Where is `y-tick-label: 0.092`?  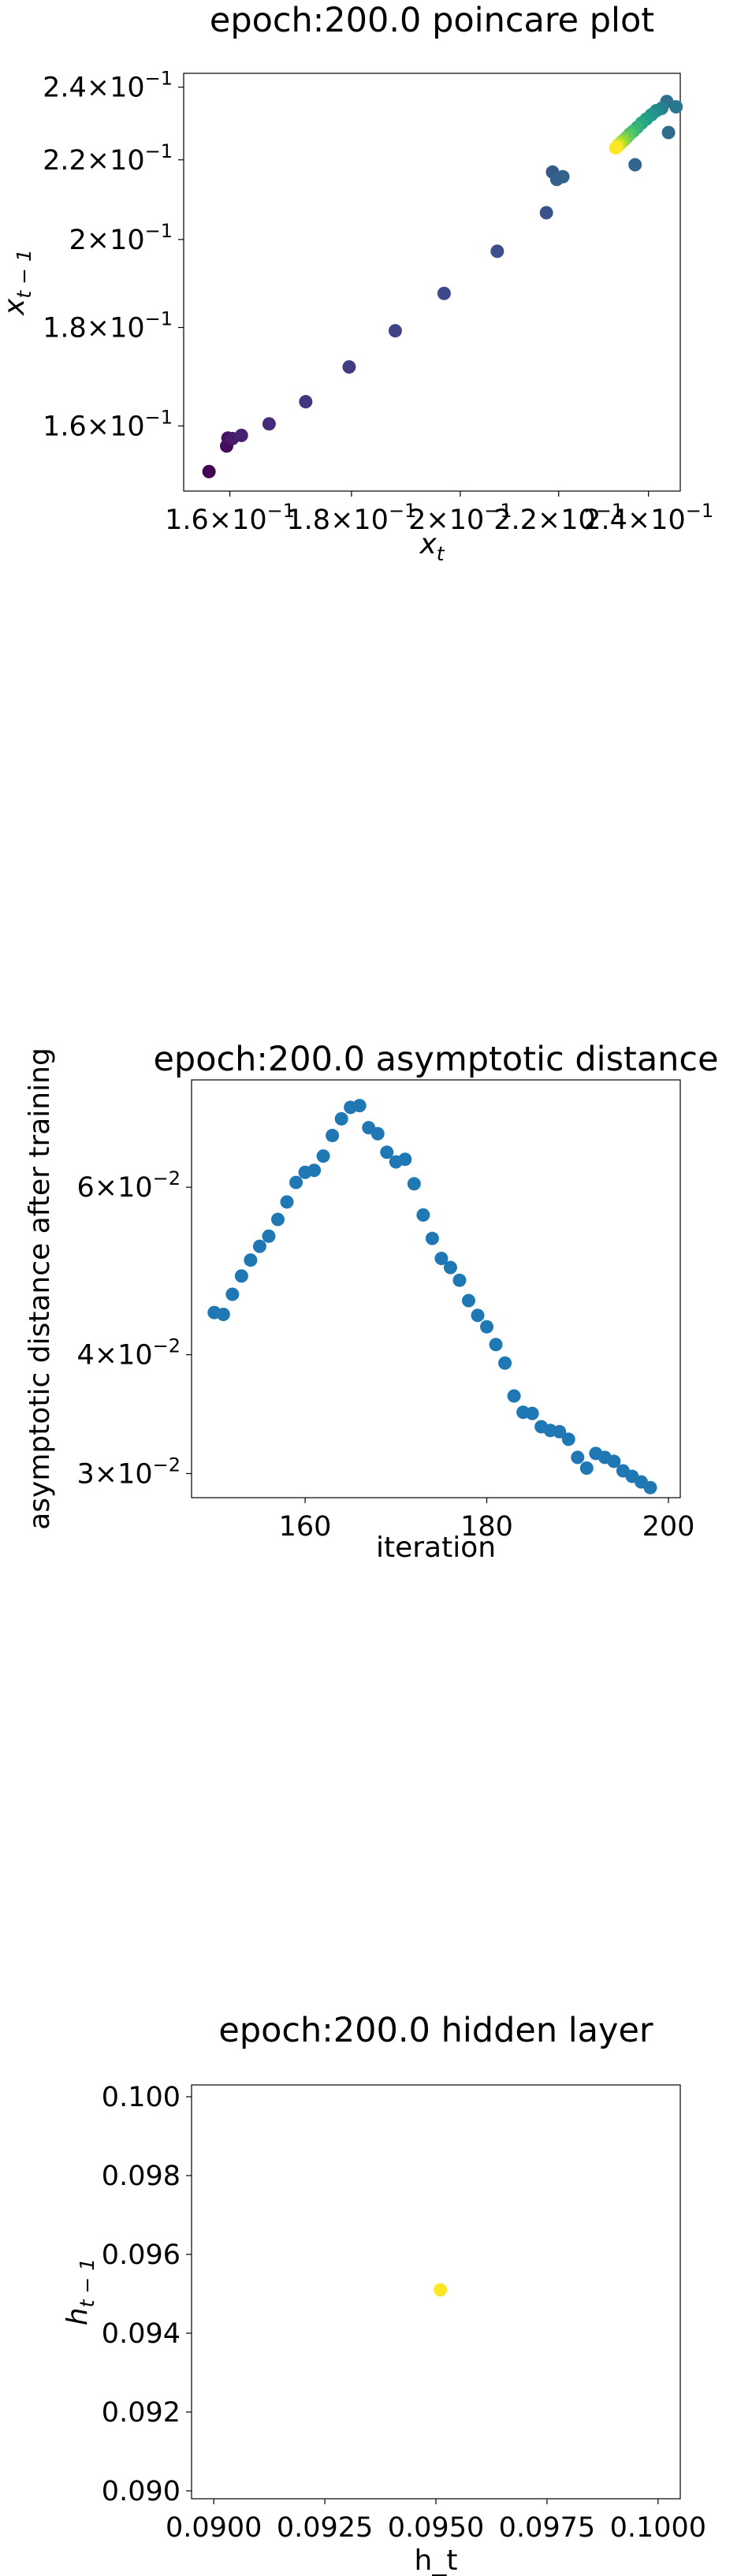
y-tick-label: 0.092 is located at coordinates (141, 2413).